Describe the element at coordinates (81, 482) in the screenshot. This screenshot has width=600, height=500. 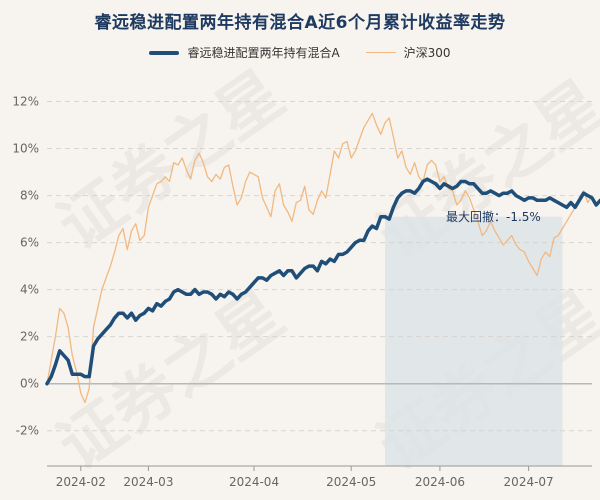
I see `x-tick-label: 2024-02` at that location.